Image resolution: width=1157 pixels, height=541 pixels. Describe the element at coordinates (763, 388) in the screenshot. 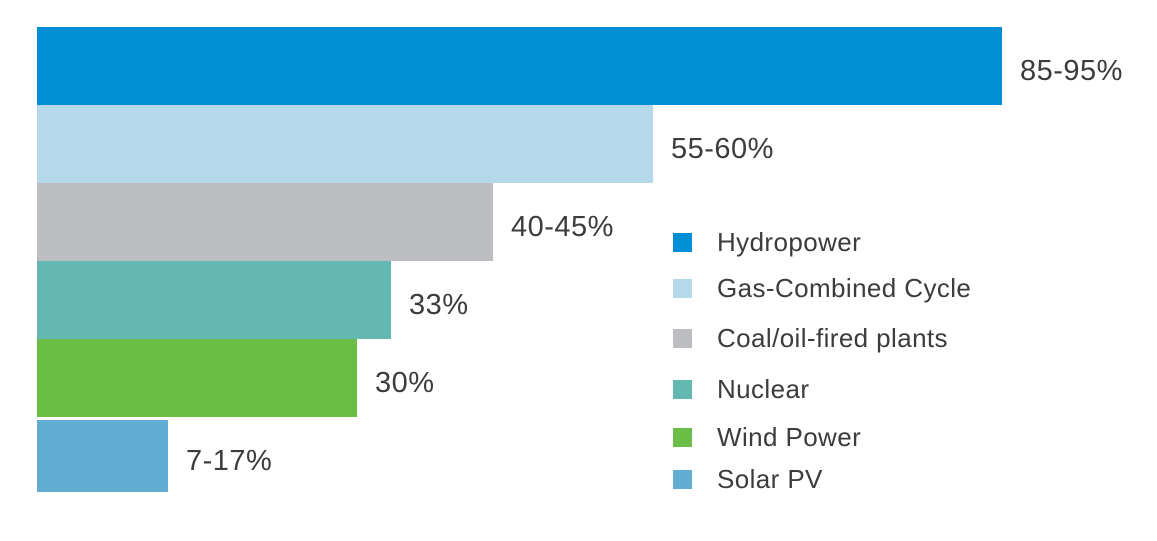

I see `legend-label: Nuclear` at that location.